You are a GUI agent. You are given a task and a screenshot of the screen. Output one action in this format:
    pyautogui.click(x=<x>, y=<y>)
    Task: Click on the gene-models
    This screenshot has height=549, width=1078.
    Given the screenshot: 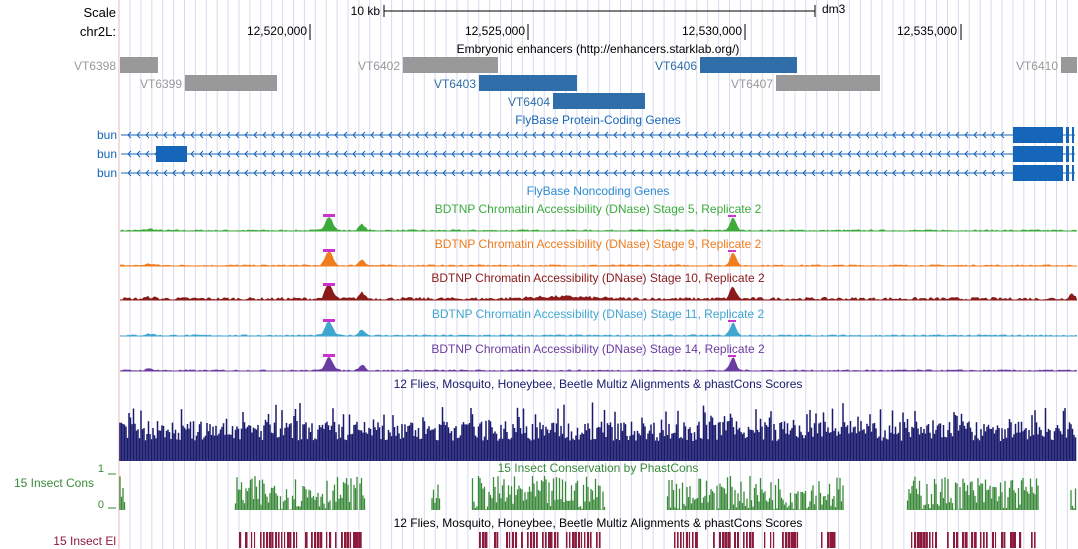 What is the action you would take?
    pyautogui.click(x=598, y=154)
    